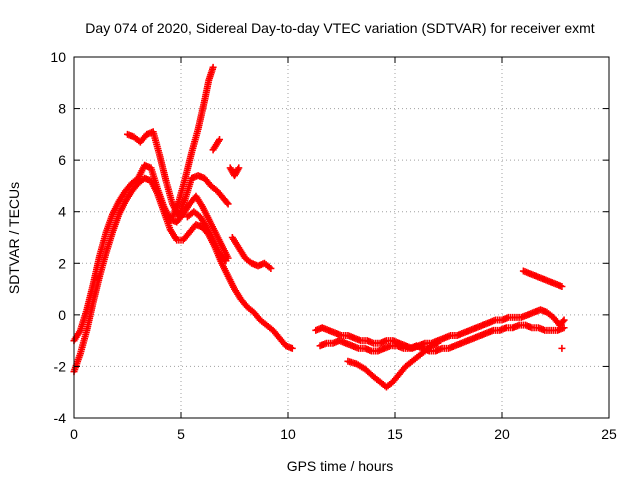 Image resolution: width=640 pixels, height=480 pixels. Describe the element at coordinates (609, 434) in the screenshot. I see `x-tick-label: 25` at that location.